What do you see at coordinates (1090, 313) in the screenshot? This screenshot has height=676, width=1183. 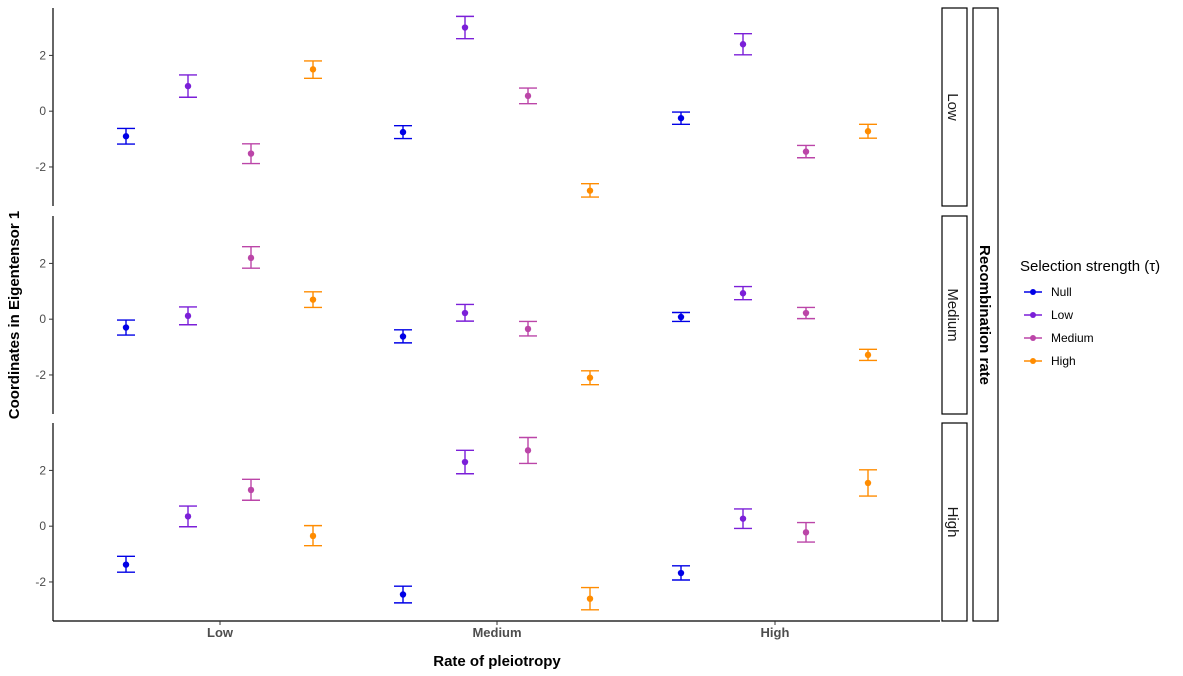 I see `legend: Selection strength (τ) Null Low Medium High` at bounding box center [1090, 313].